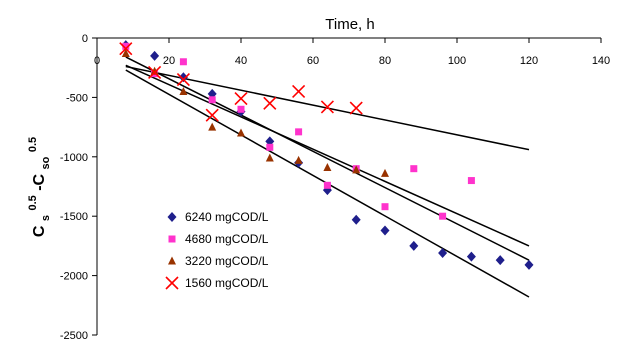  I want to click on svg-text:C s 0.5 -C: C s 0.5 -C so 0.5, so click(38, 187).